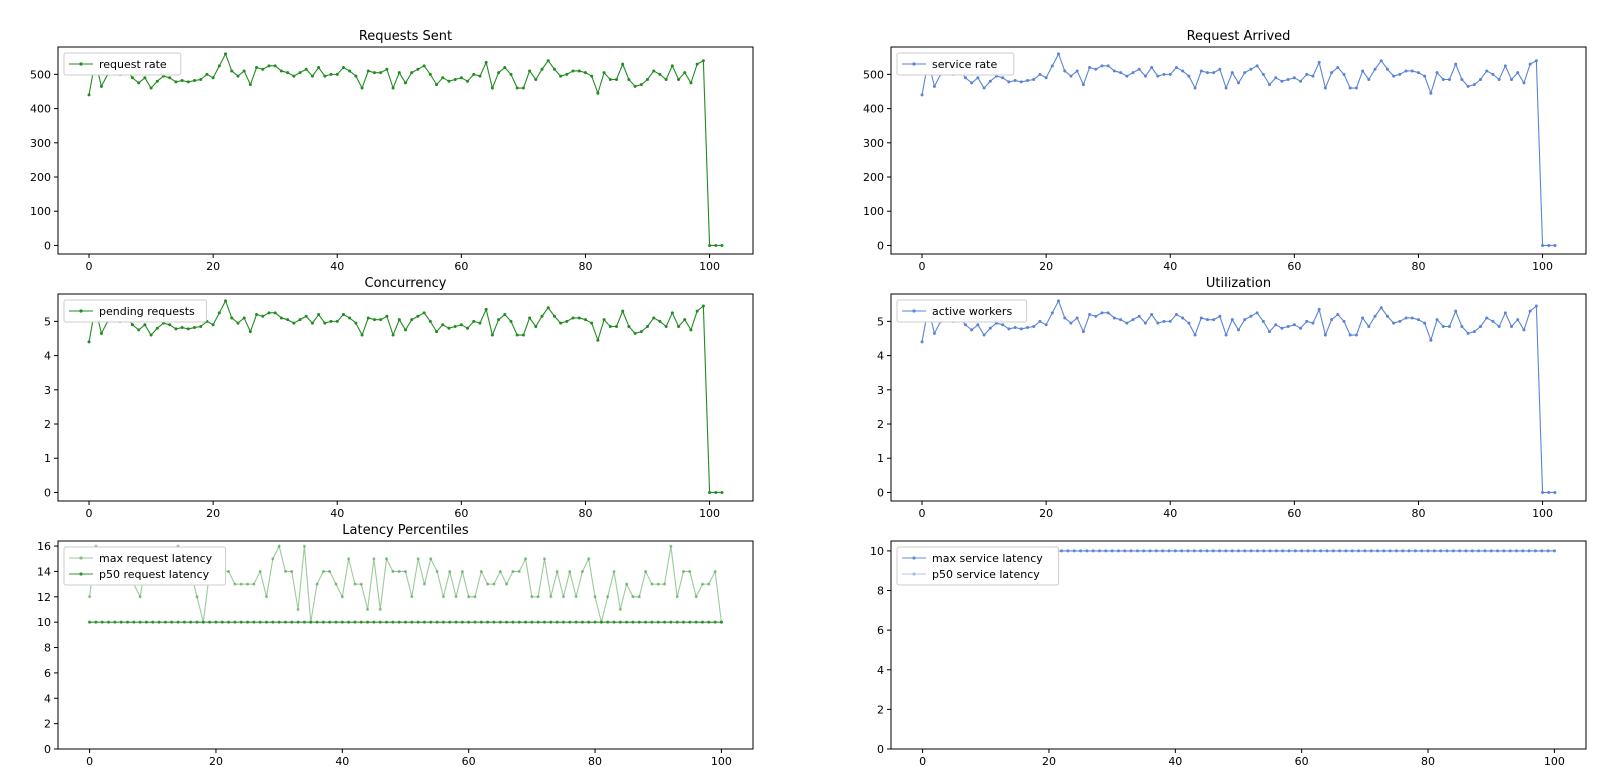 This screenshot has width=1602, height=767. I want to click on legend-label: request rate, so click(133, 64).